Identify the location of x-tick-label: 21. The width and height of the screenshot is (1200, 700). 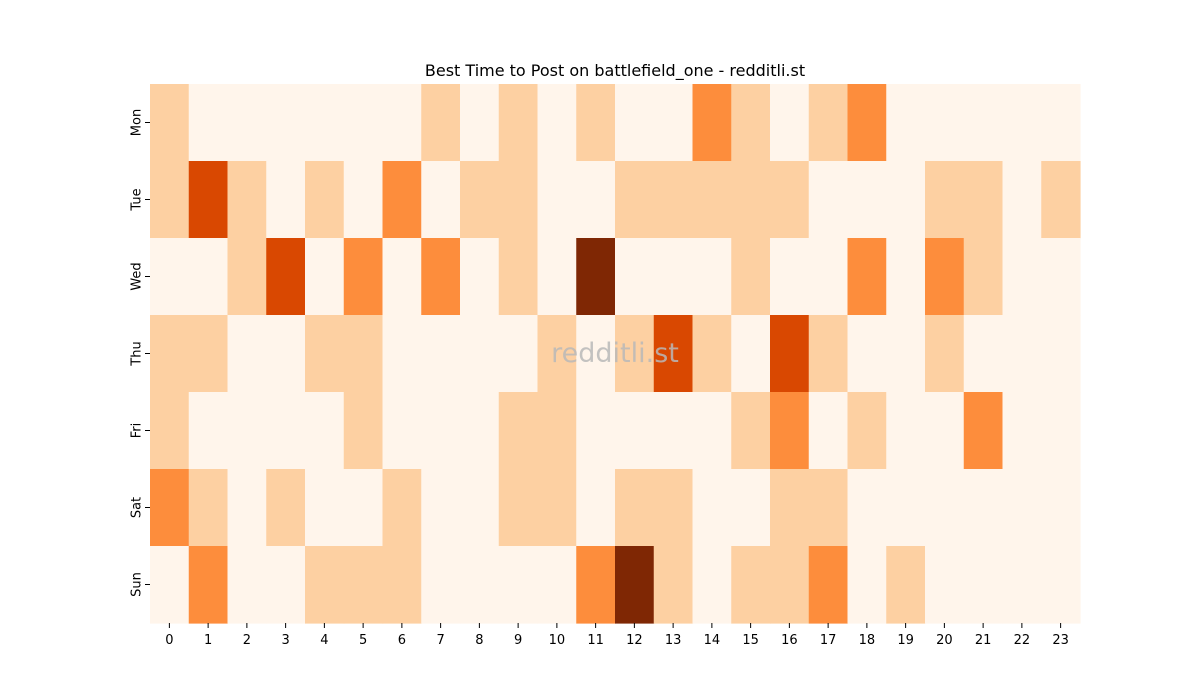
(983, 640).